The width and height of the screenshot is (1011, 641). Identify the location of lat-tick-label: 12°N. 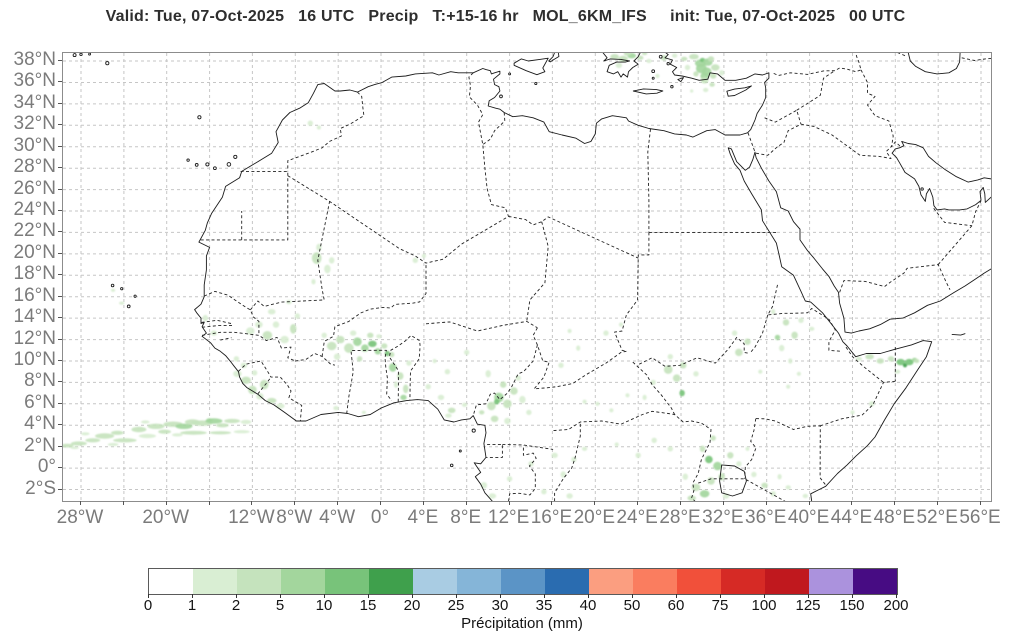
(34, 338).